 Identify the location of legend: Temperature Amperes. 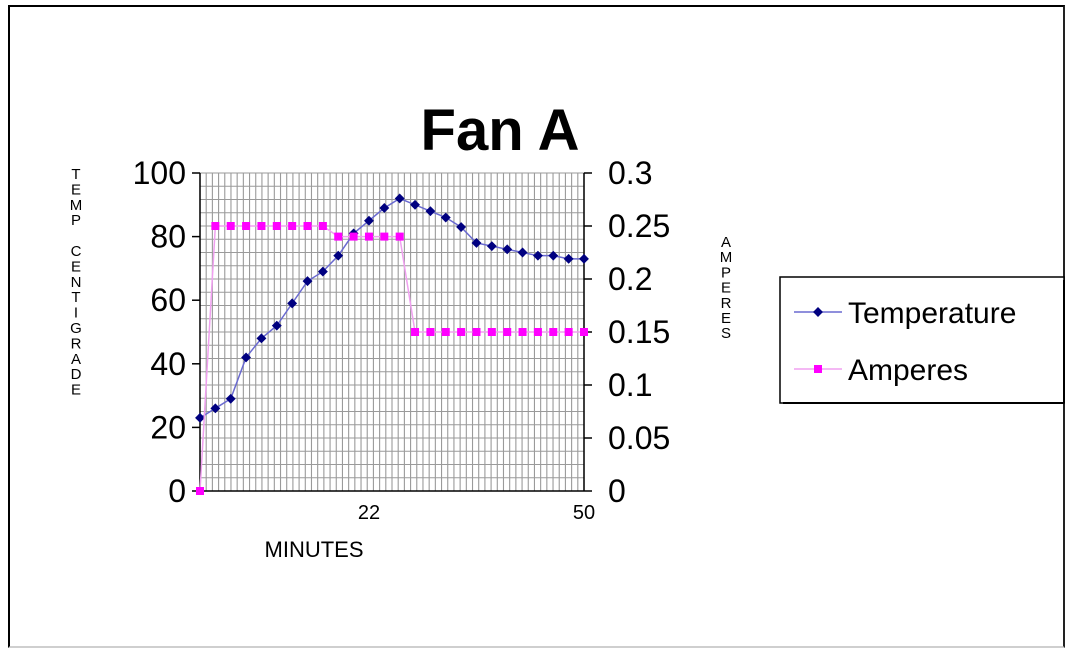
(922, 340).